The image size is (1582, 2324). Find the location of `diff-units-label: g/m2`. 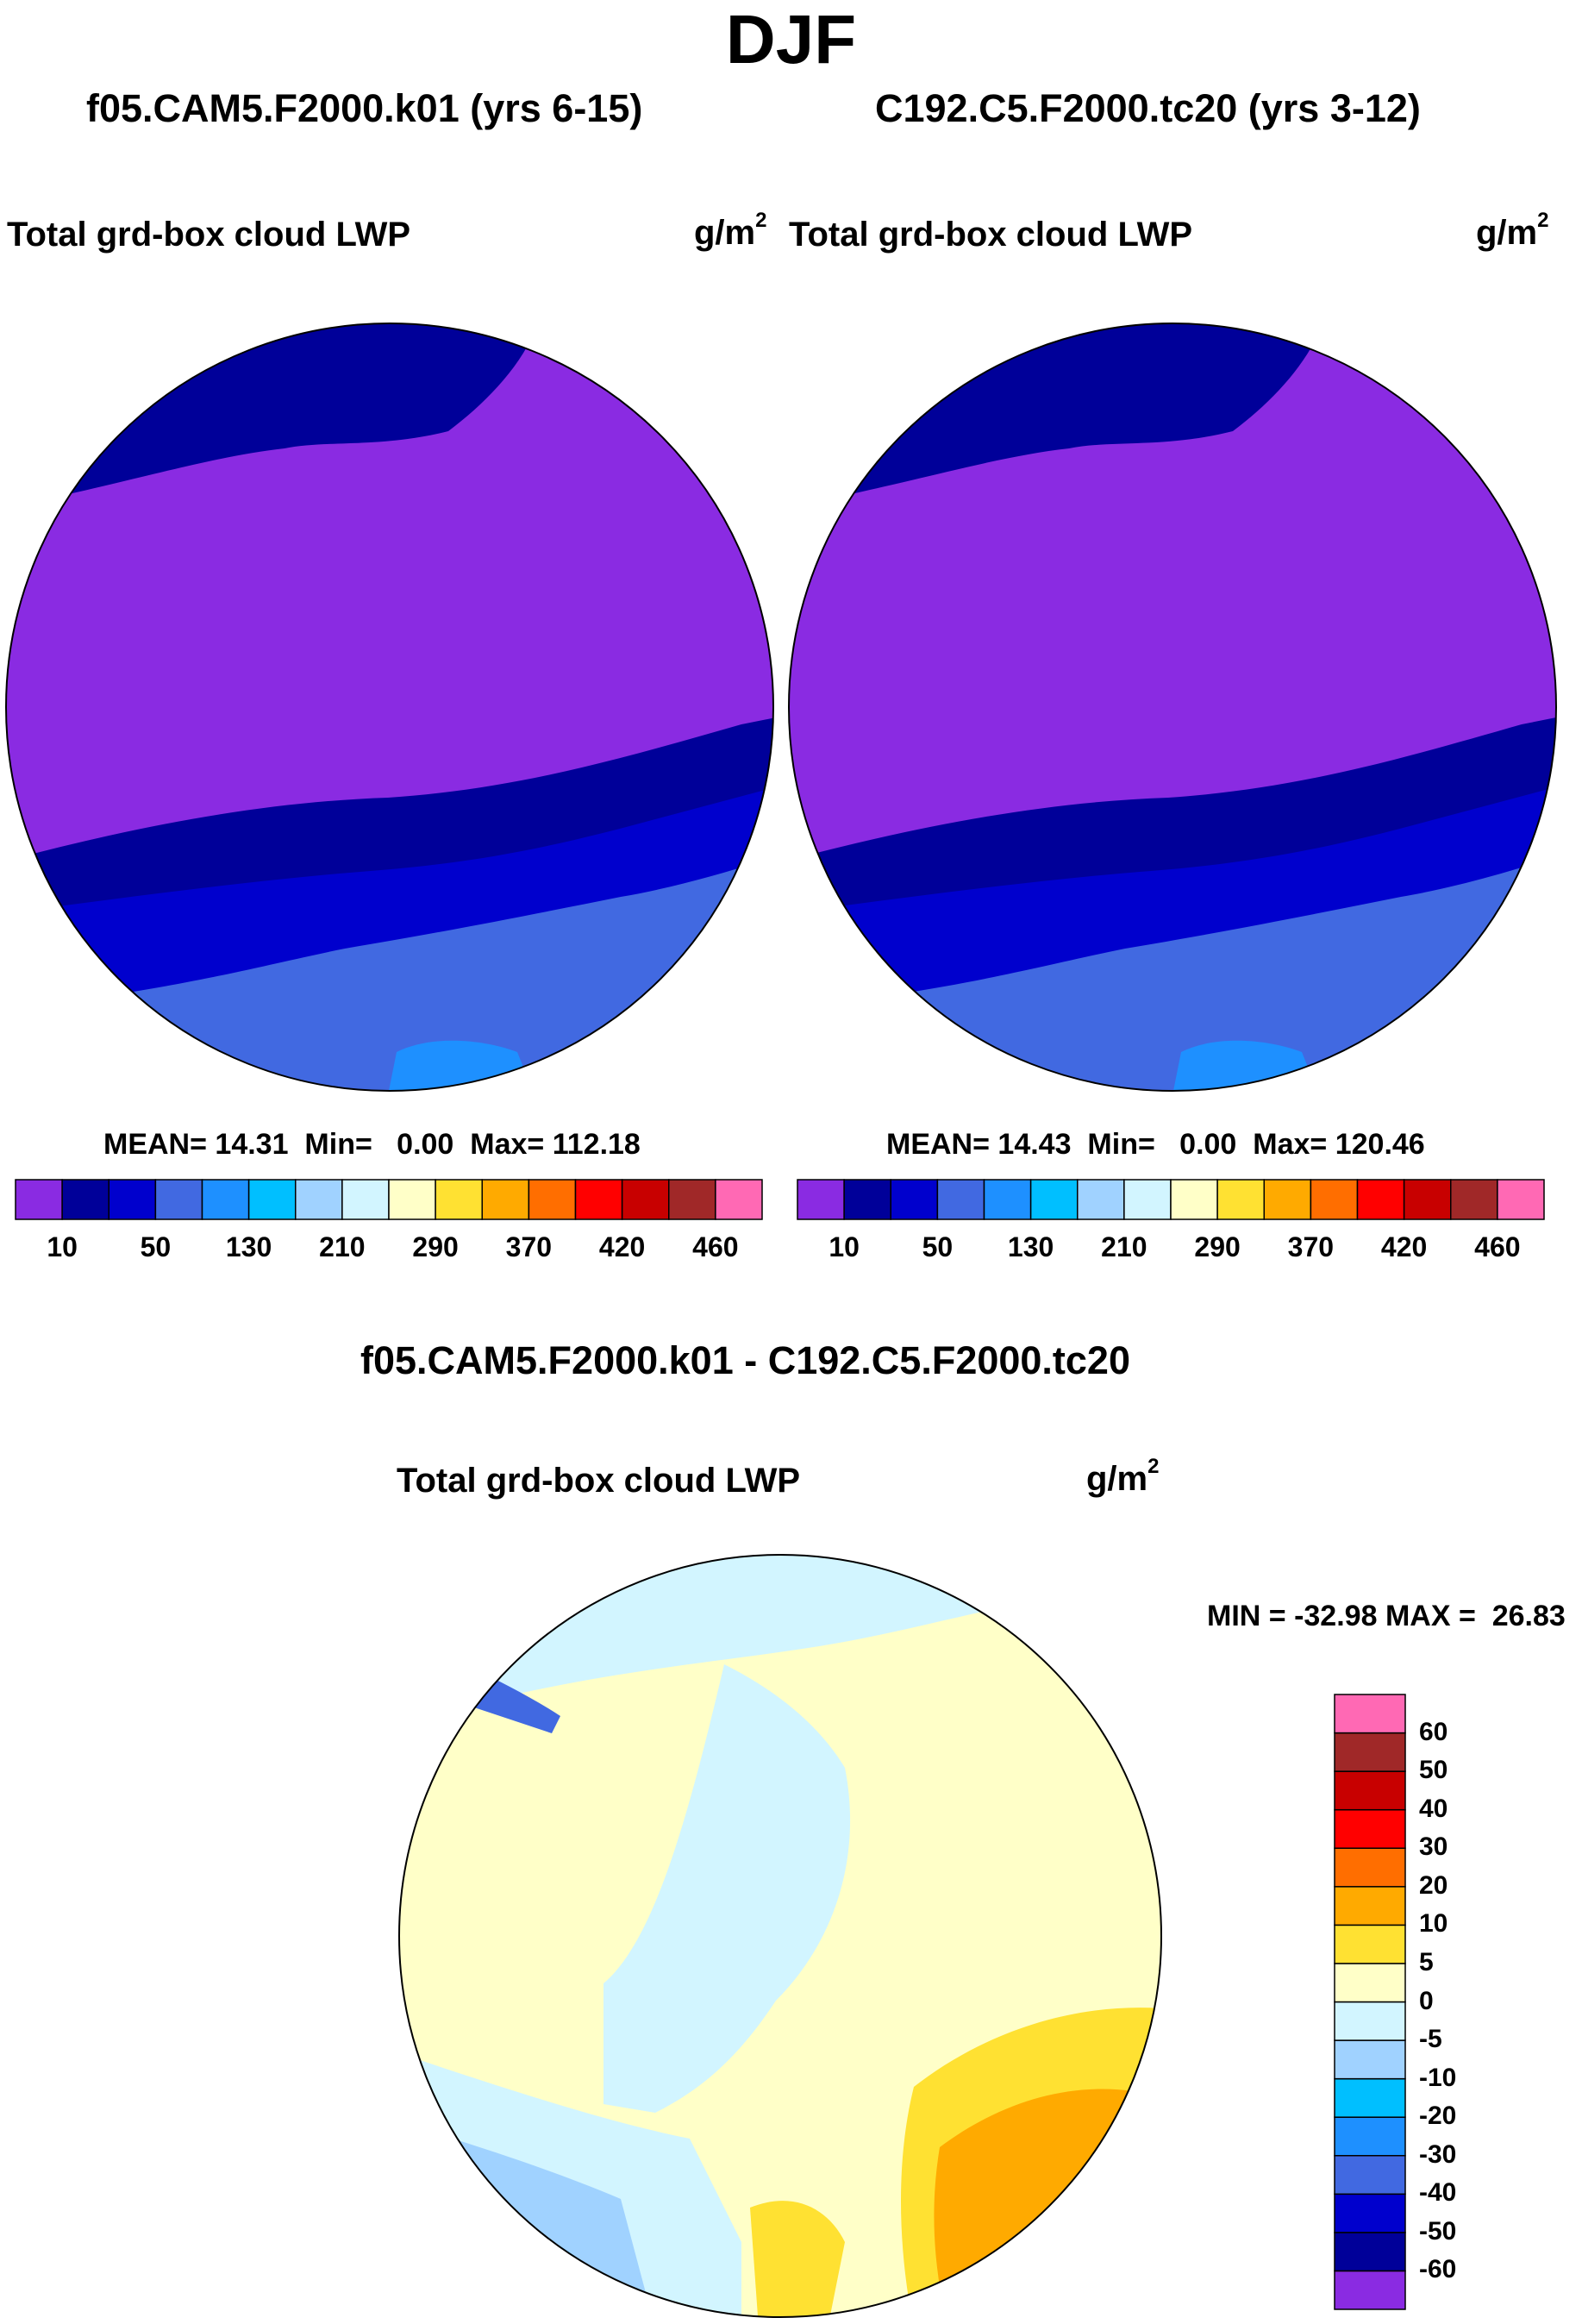

diff-units-label: g/m2 is located at coordinates (1123, 1476).